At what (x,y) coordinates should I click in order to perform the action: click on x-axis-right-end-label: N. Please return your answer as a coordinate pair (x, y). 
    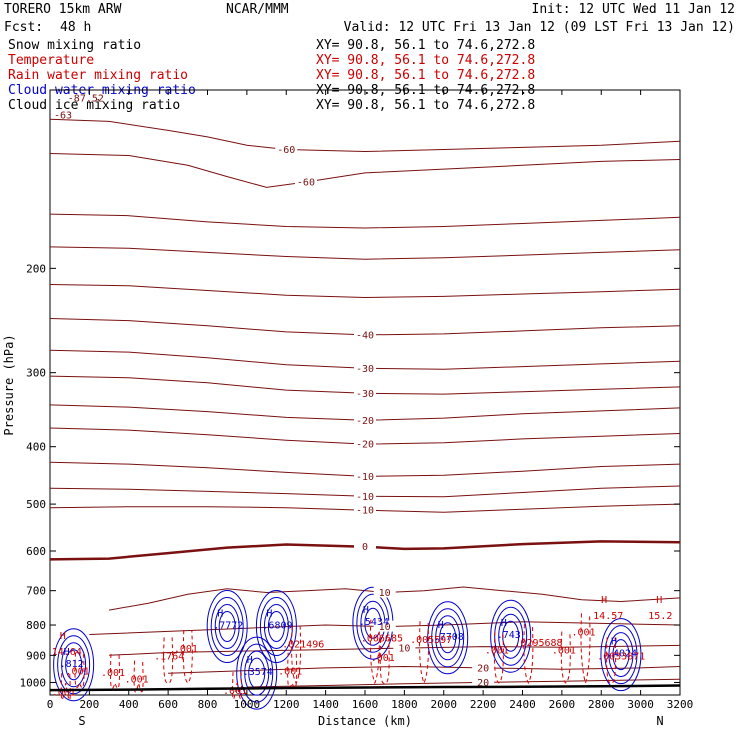
    Looking at the image, I should click on (659, 721).